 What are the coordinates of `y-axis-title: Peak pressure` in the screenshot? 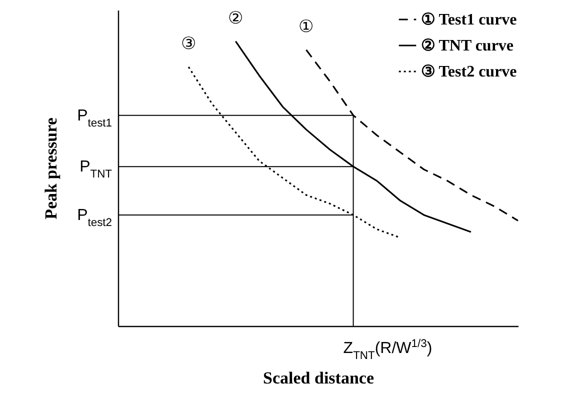 It's located at (51, 168).